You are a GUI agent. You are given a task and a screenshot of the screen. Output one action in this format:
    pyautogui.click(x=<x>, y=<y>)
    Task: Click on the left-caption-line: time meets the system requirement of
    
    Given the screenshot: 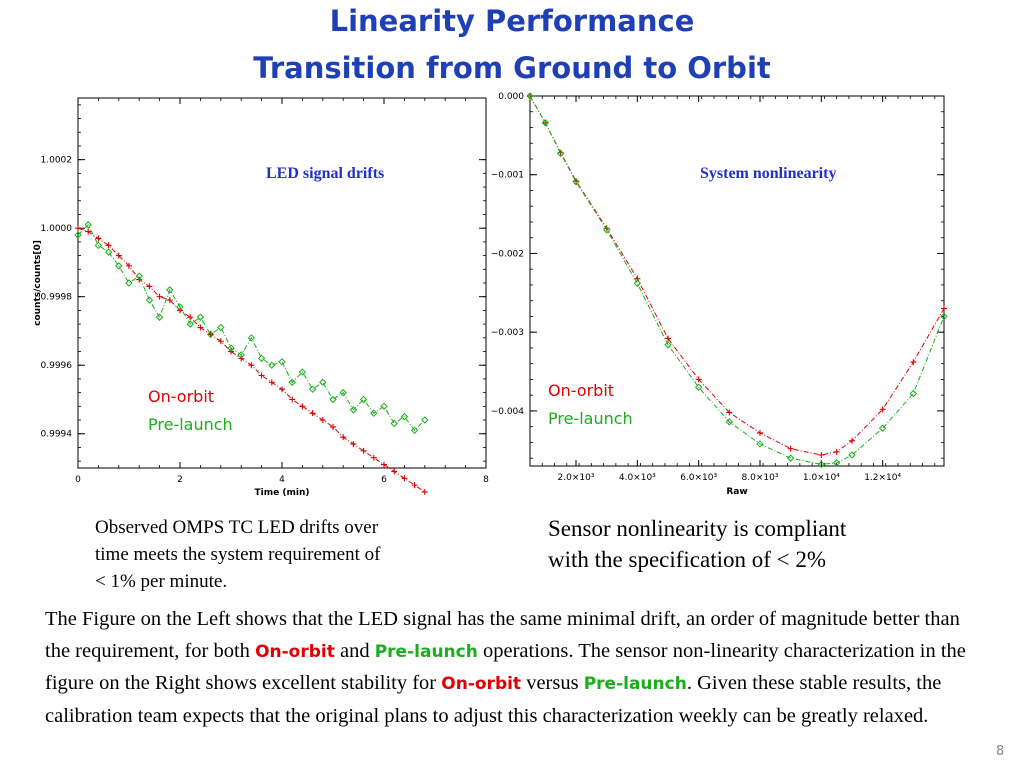 What is the action you would take?
    pyautogui.click(x=238, y=554)
    